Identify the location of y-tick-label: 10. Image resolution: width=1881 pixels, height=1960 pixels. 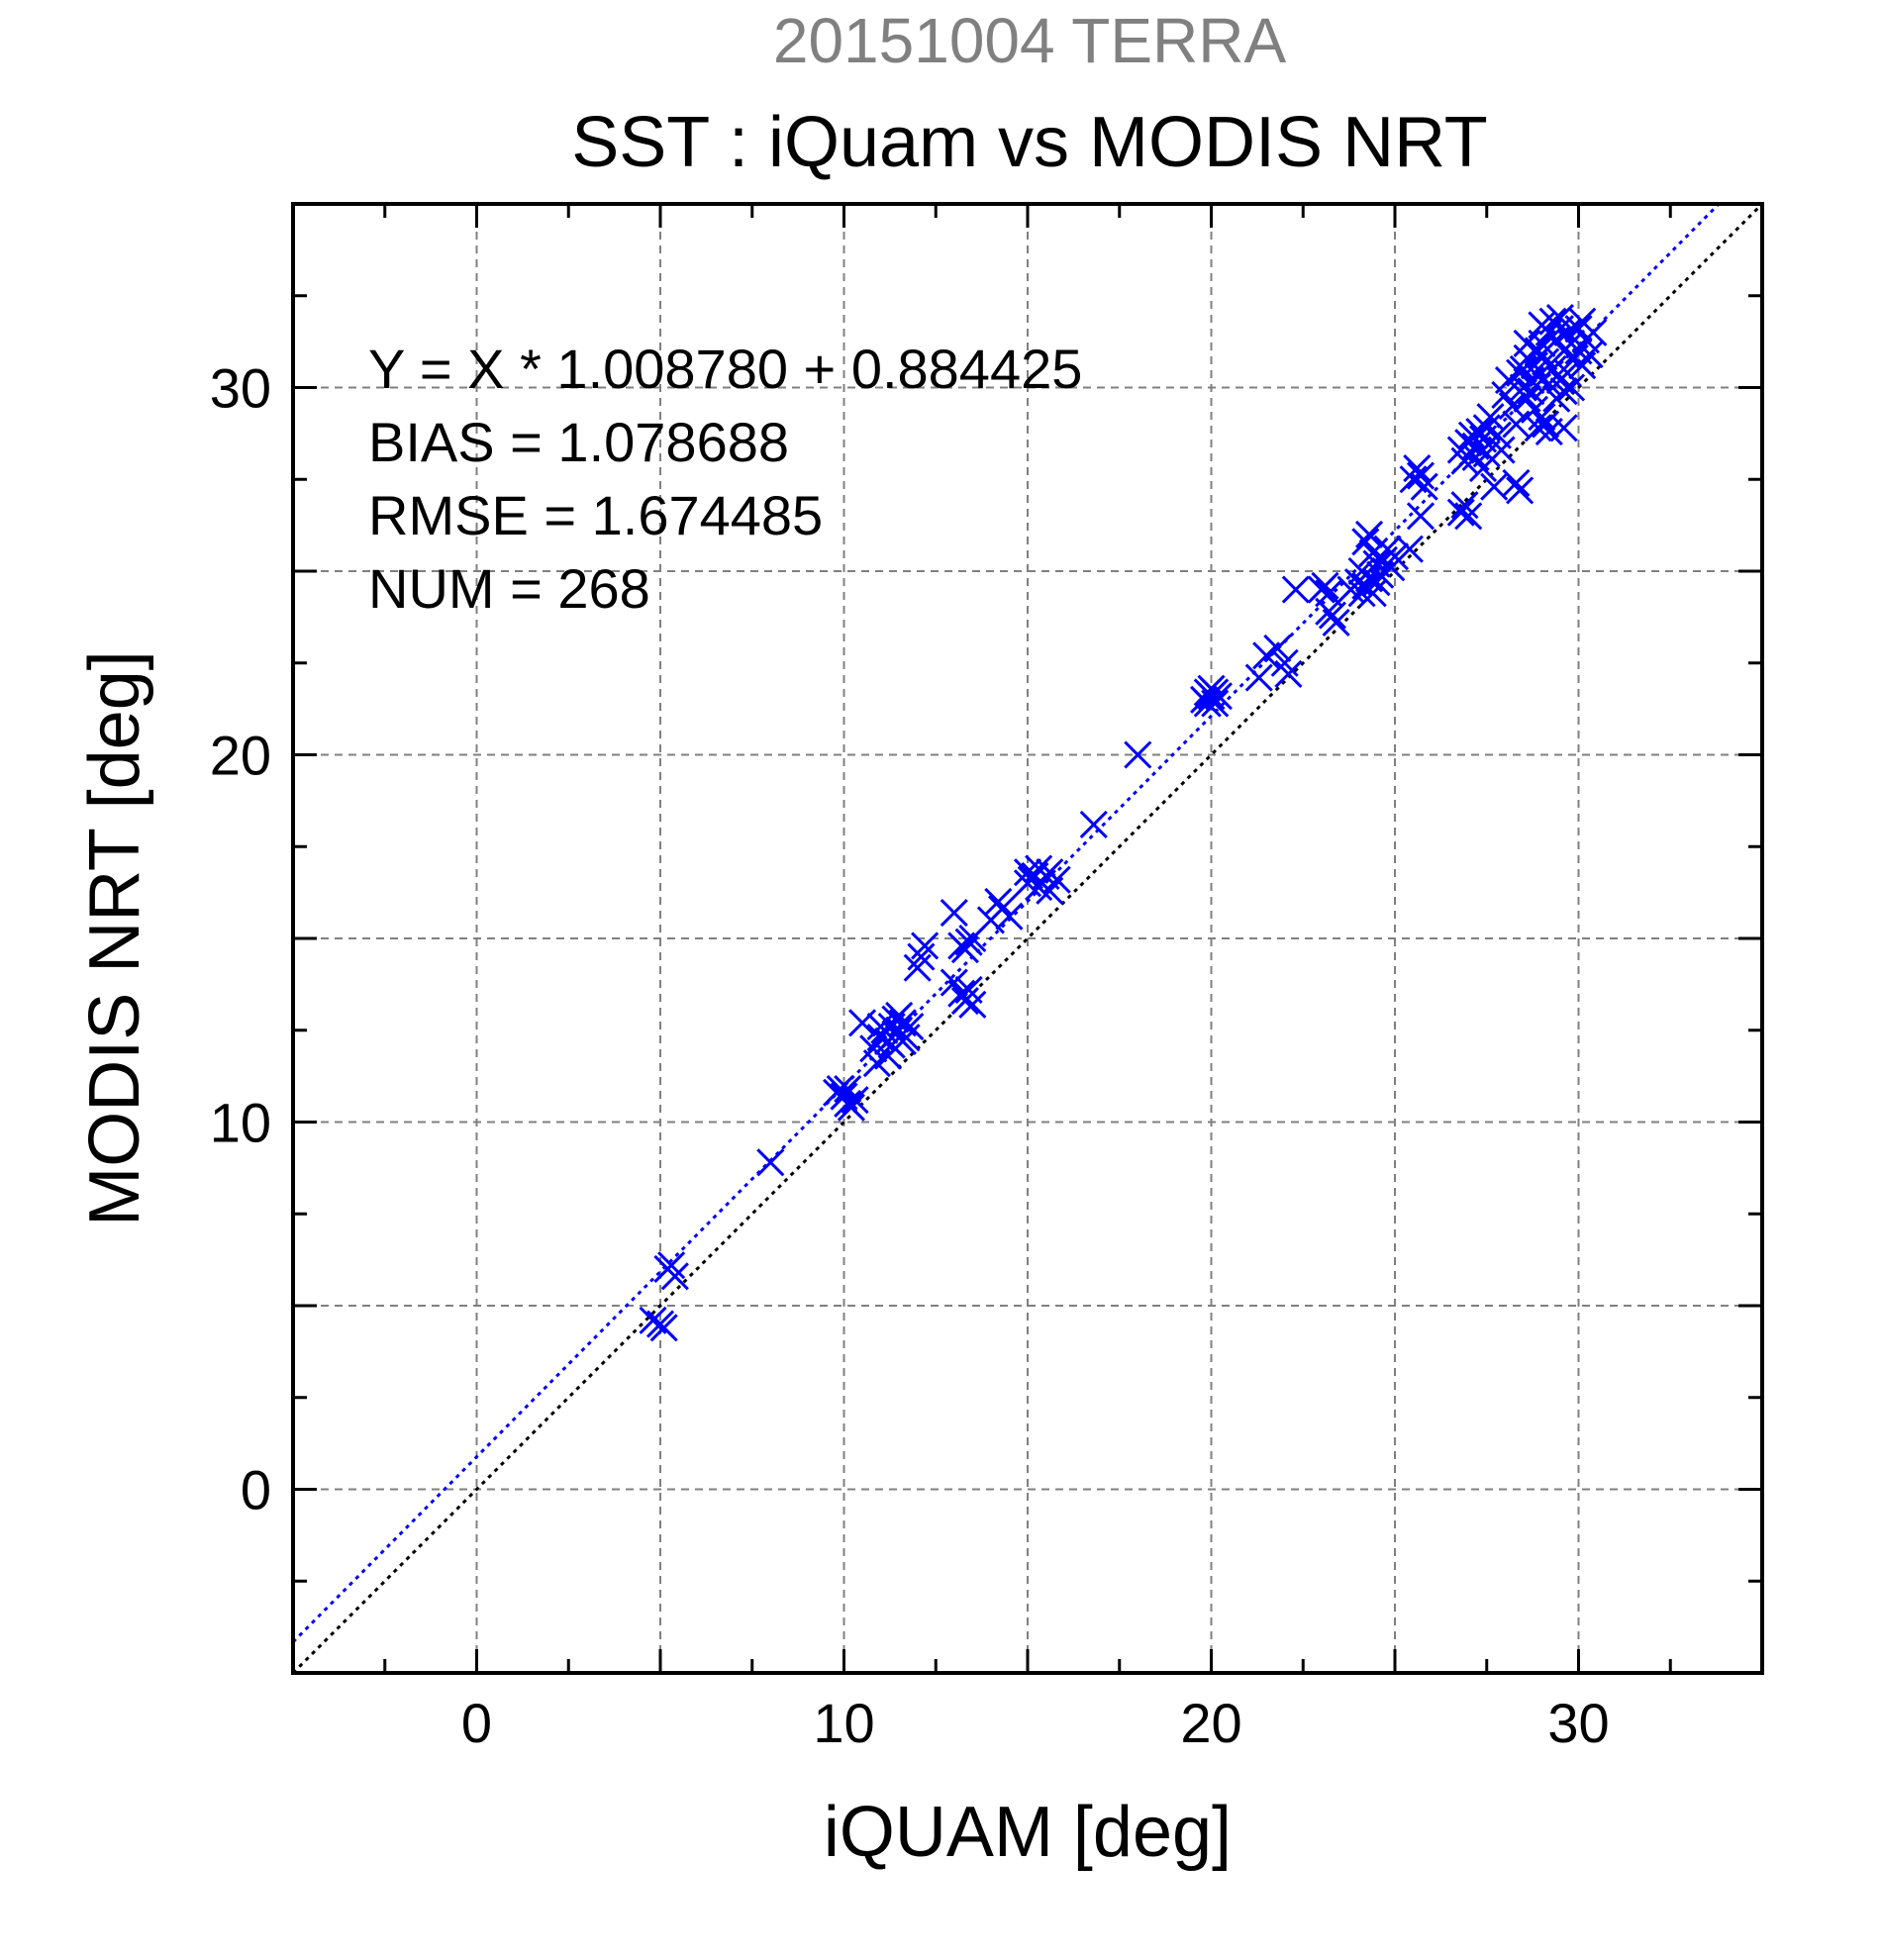
(241, 1123).